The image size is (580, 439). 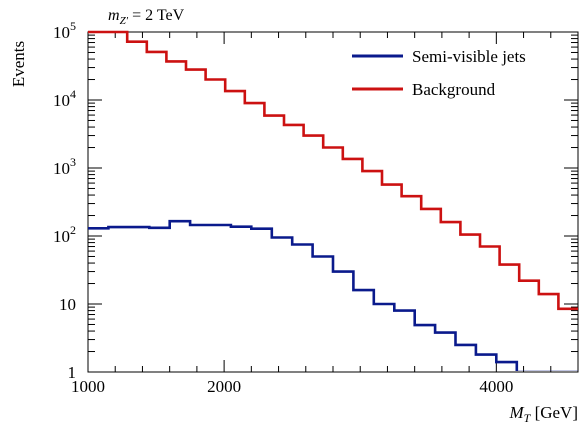 What do you see at coordinates (496, 386) in the screenshot?
I see `x-tick-label: 4000` at bounding box center [496, 386].